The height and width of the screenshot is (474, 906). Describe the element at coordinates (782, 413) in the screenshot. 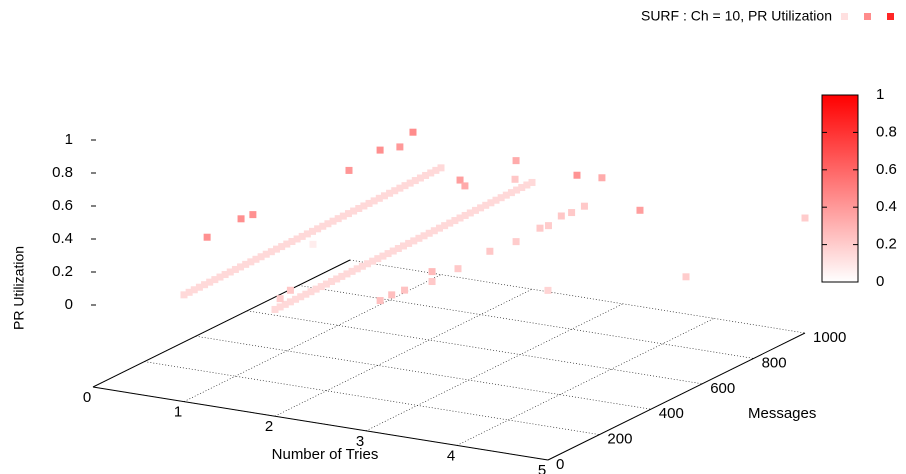

I see `y-axis-label: Messages` at that location.